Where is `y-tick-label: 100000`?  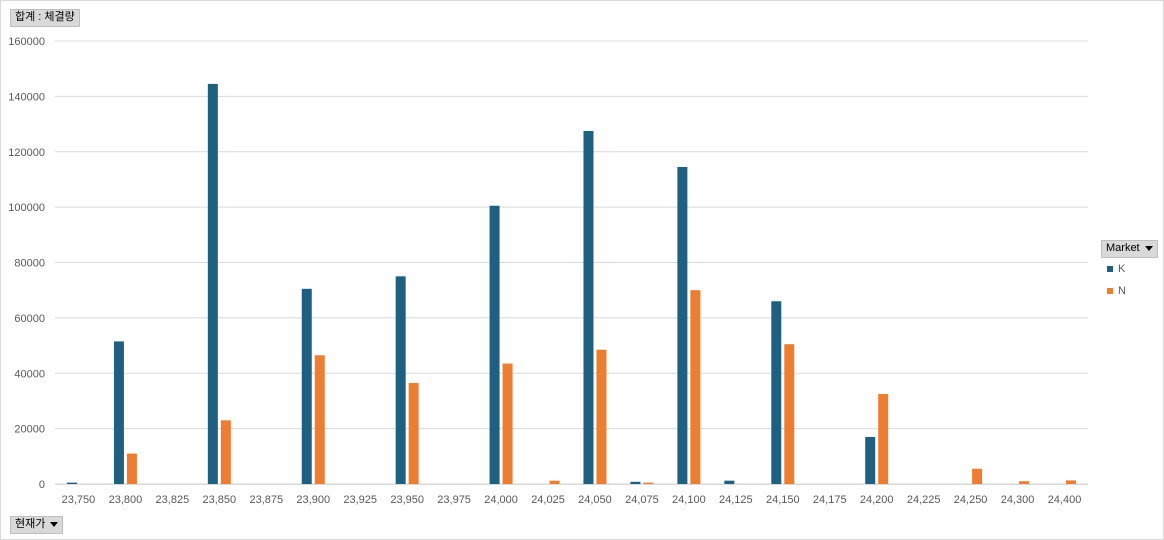
y-tick-label: 100000 is located at coordinates (26, 208).